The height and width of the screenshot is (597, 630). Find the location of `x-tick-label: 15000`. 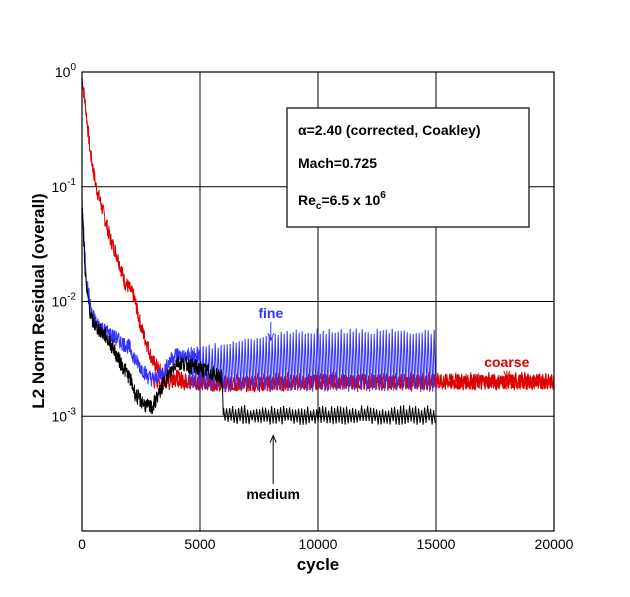

x-tick-label: 15000 is located at coordinates (436, 544).